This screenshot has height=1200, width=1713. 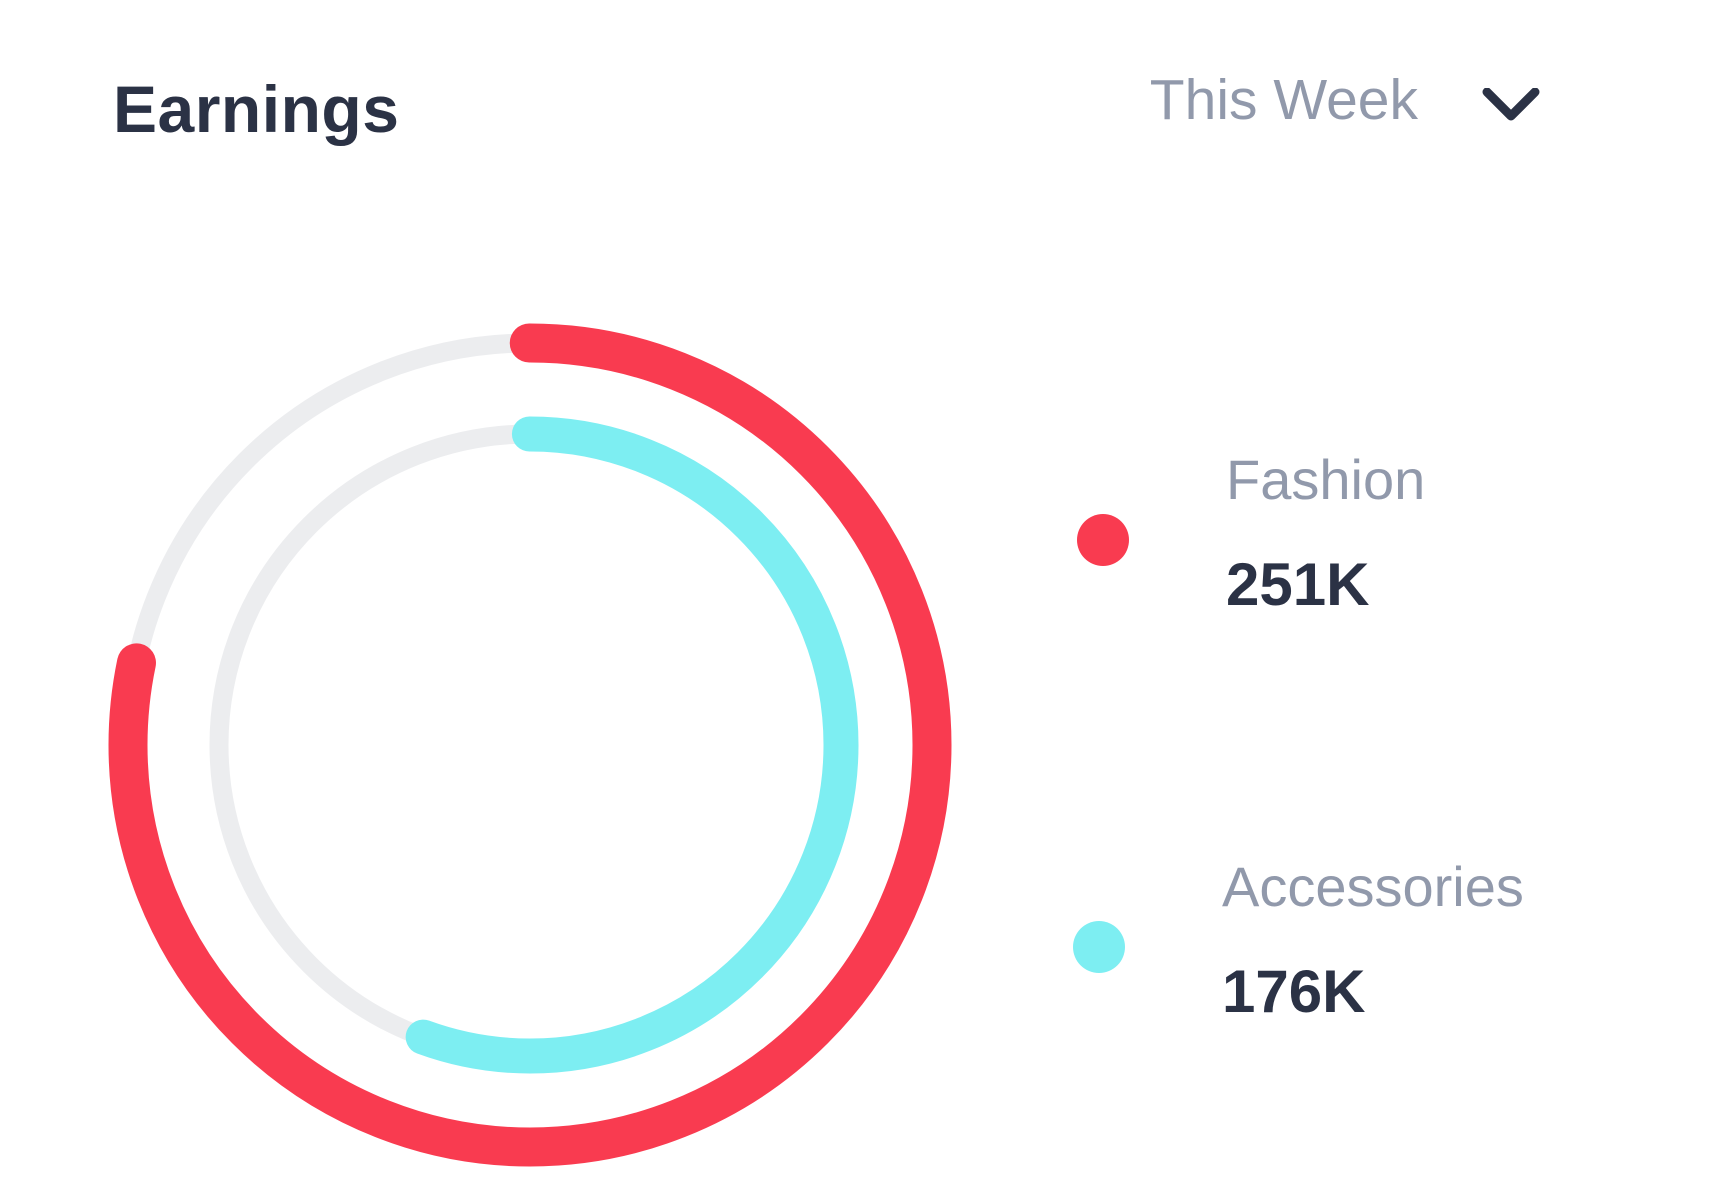 I want to click on legend-item-accessories: Accessories 176K, so click(x=1298, y=940).